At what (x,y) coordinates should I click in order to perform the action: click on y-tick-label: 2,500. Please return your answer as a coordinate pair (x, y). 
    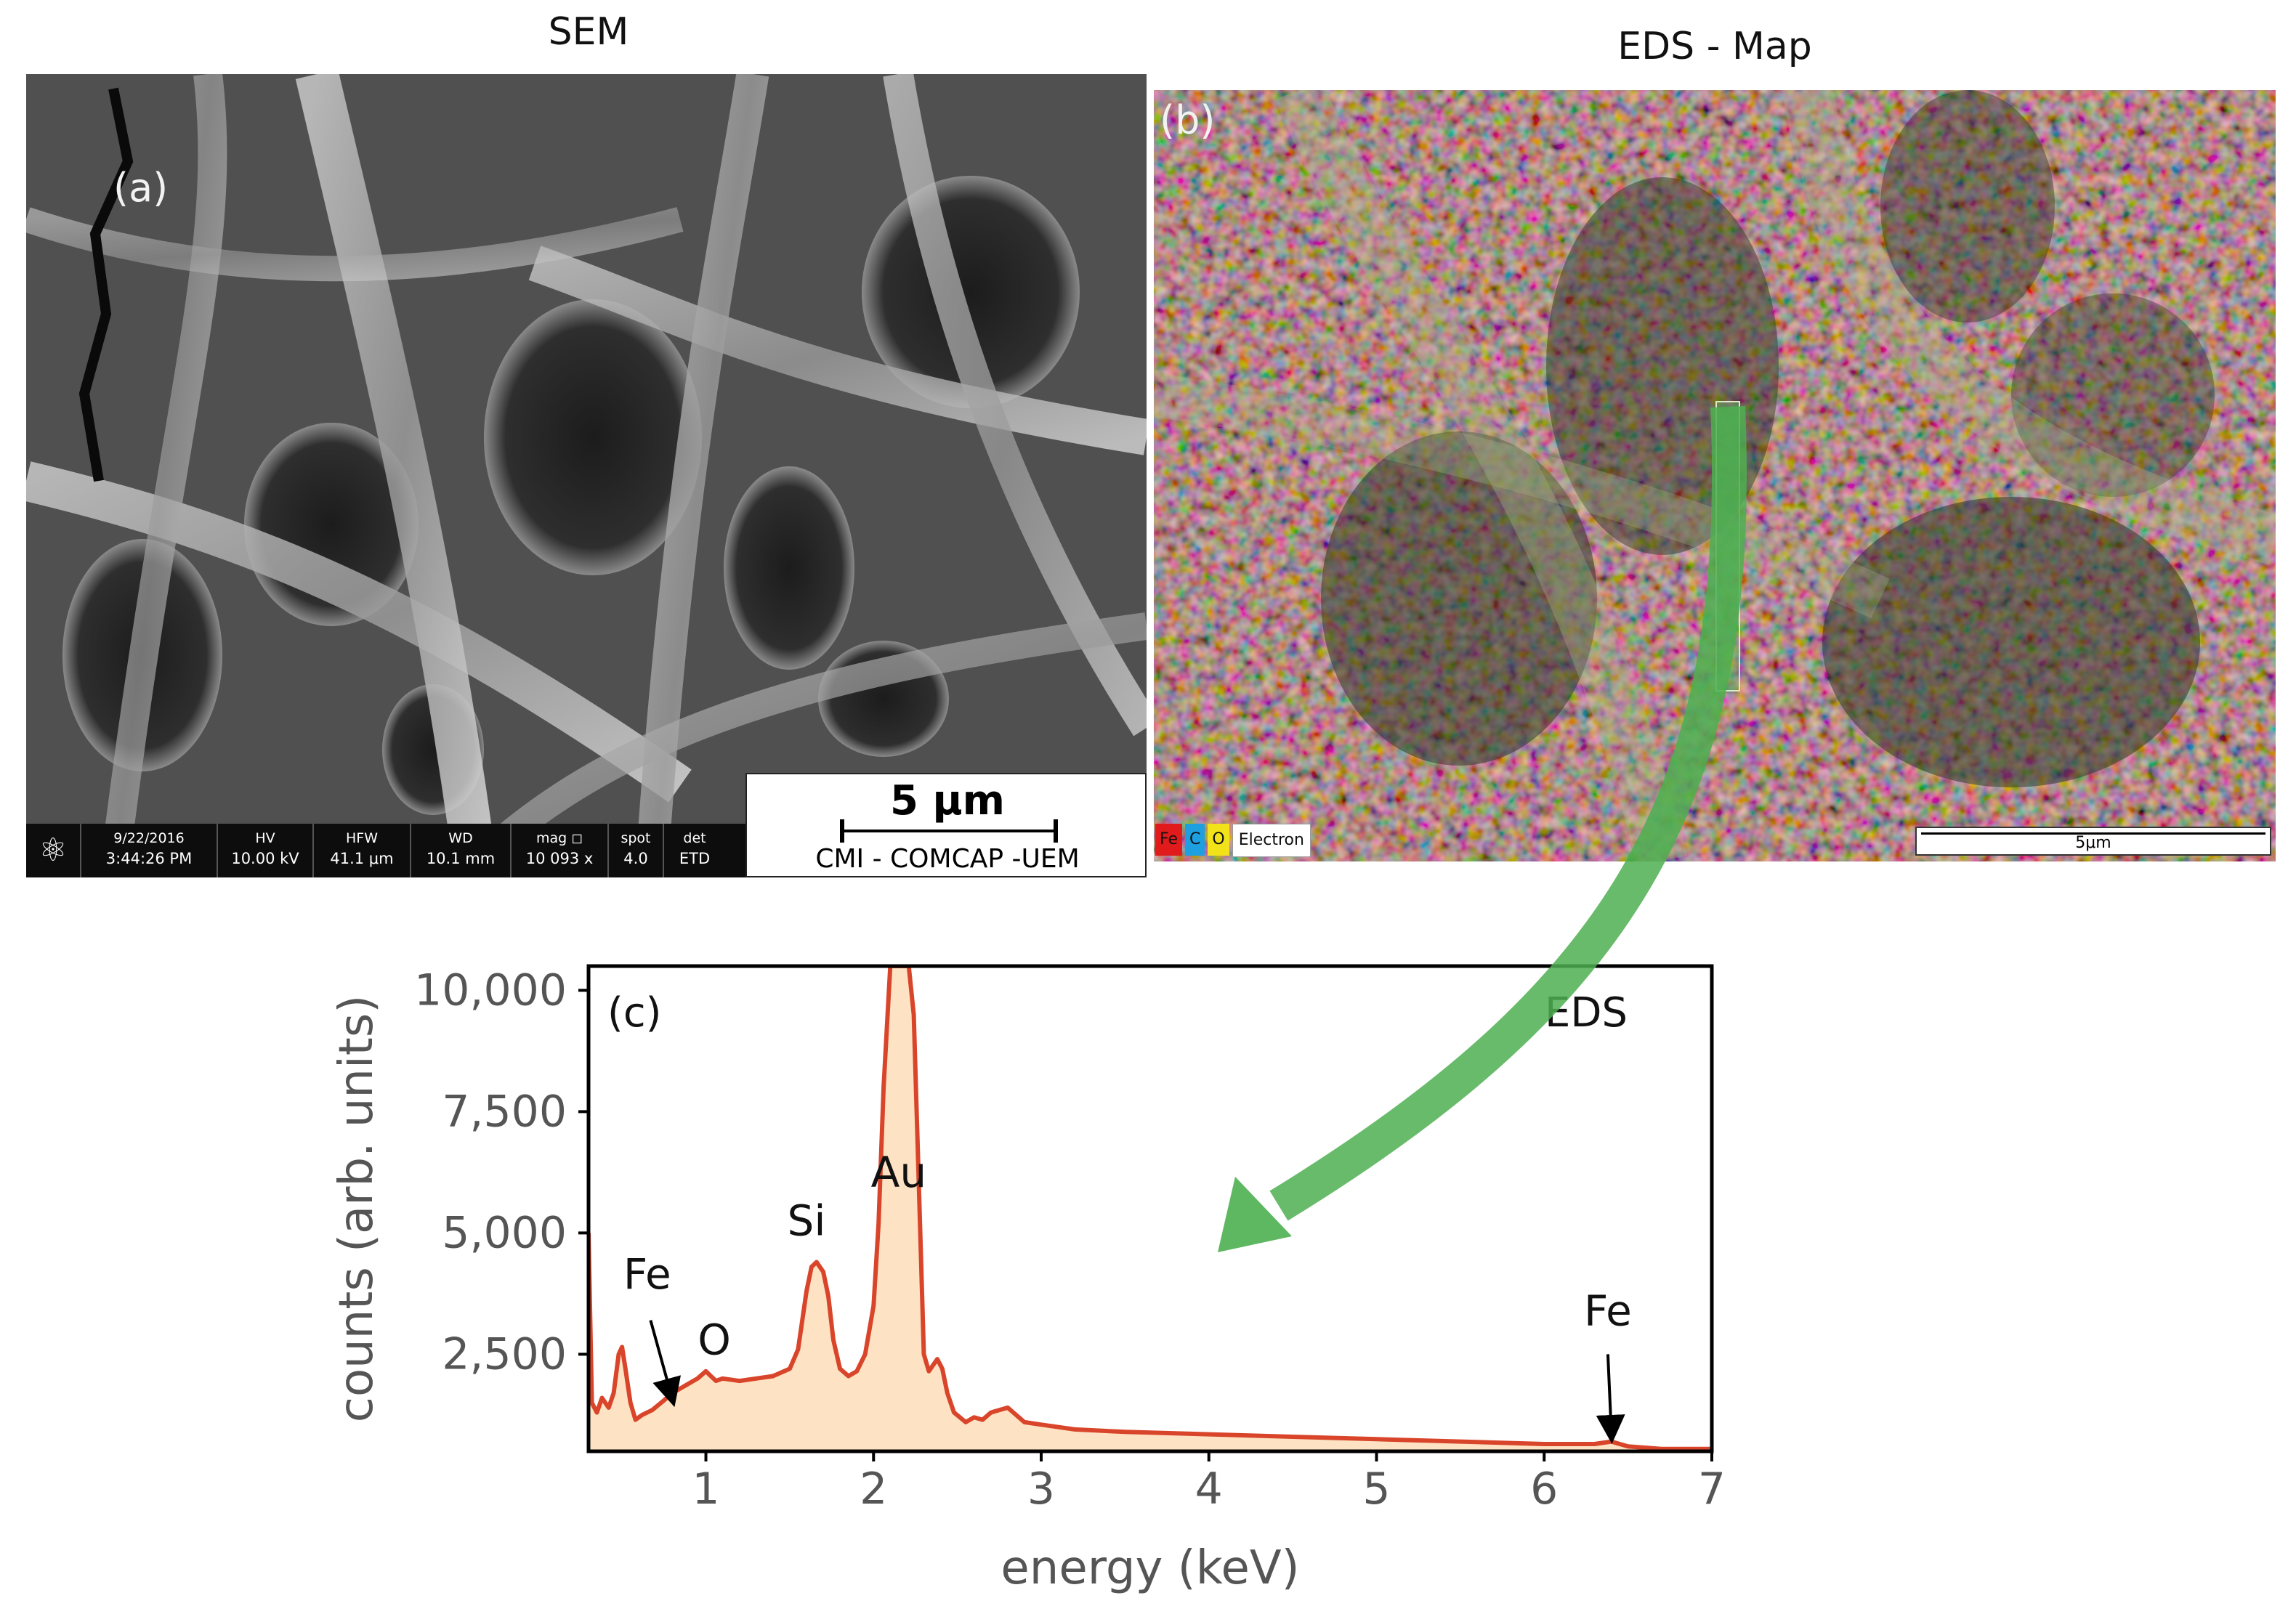
    Looking at the image, I should click on (504, 1354).